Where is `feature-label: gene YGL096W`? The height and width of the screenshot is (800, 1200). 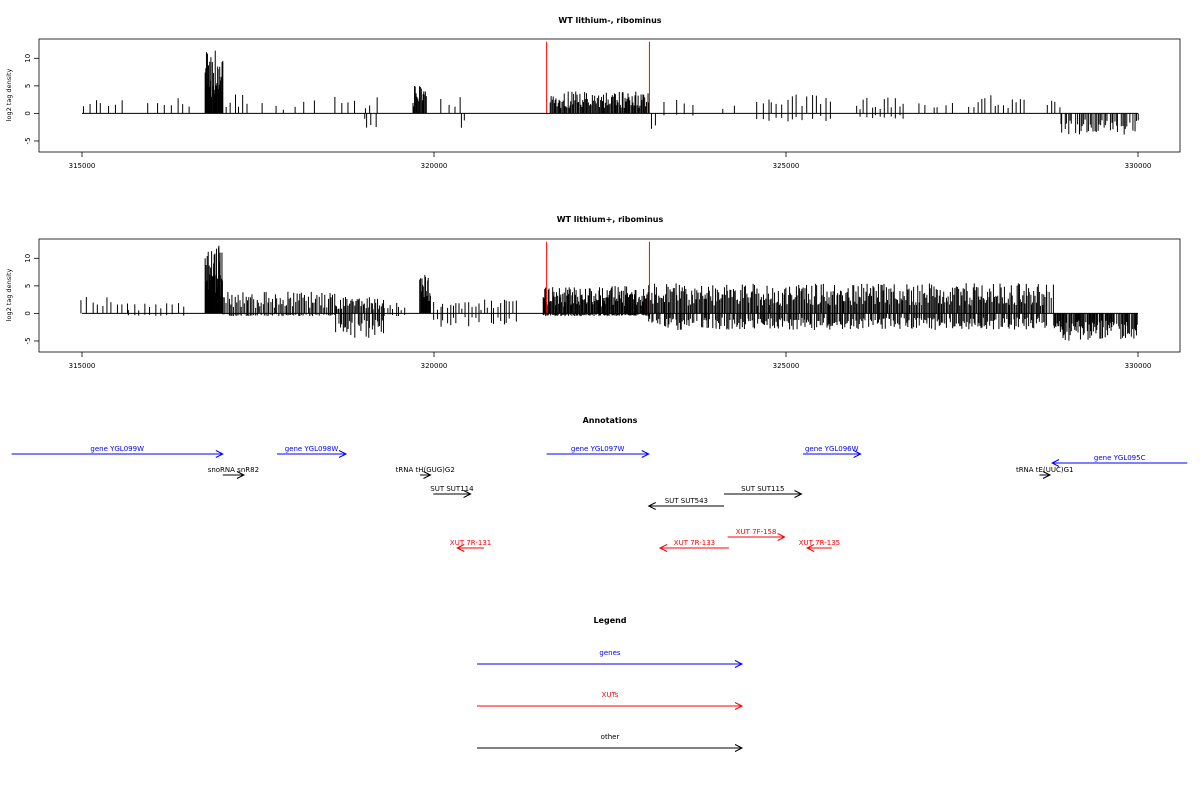 feature-label: gene YGL096W is located at coordinates (832, 449).